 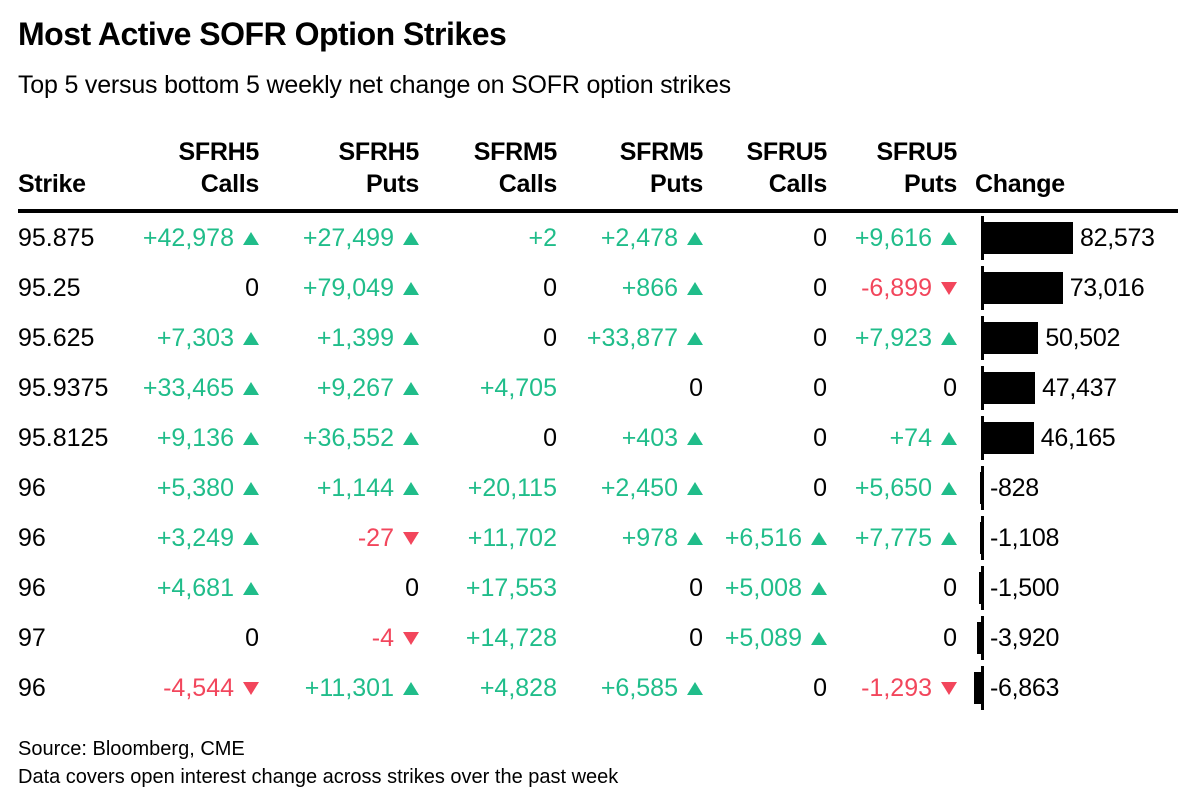 I want to click on cell-sfrh5-puts: +27,499, so click(x=339, y=238).